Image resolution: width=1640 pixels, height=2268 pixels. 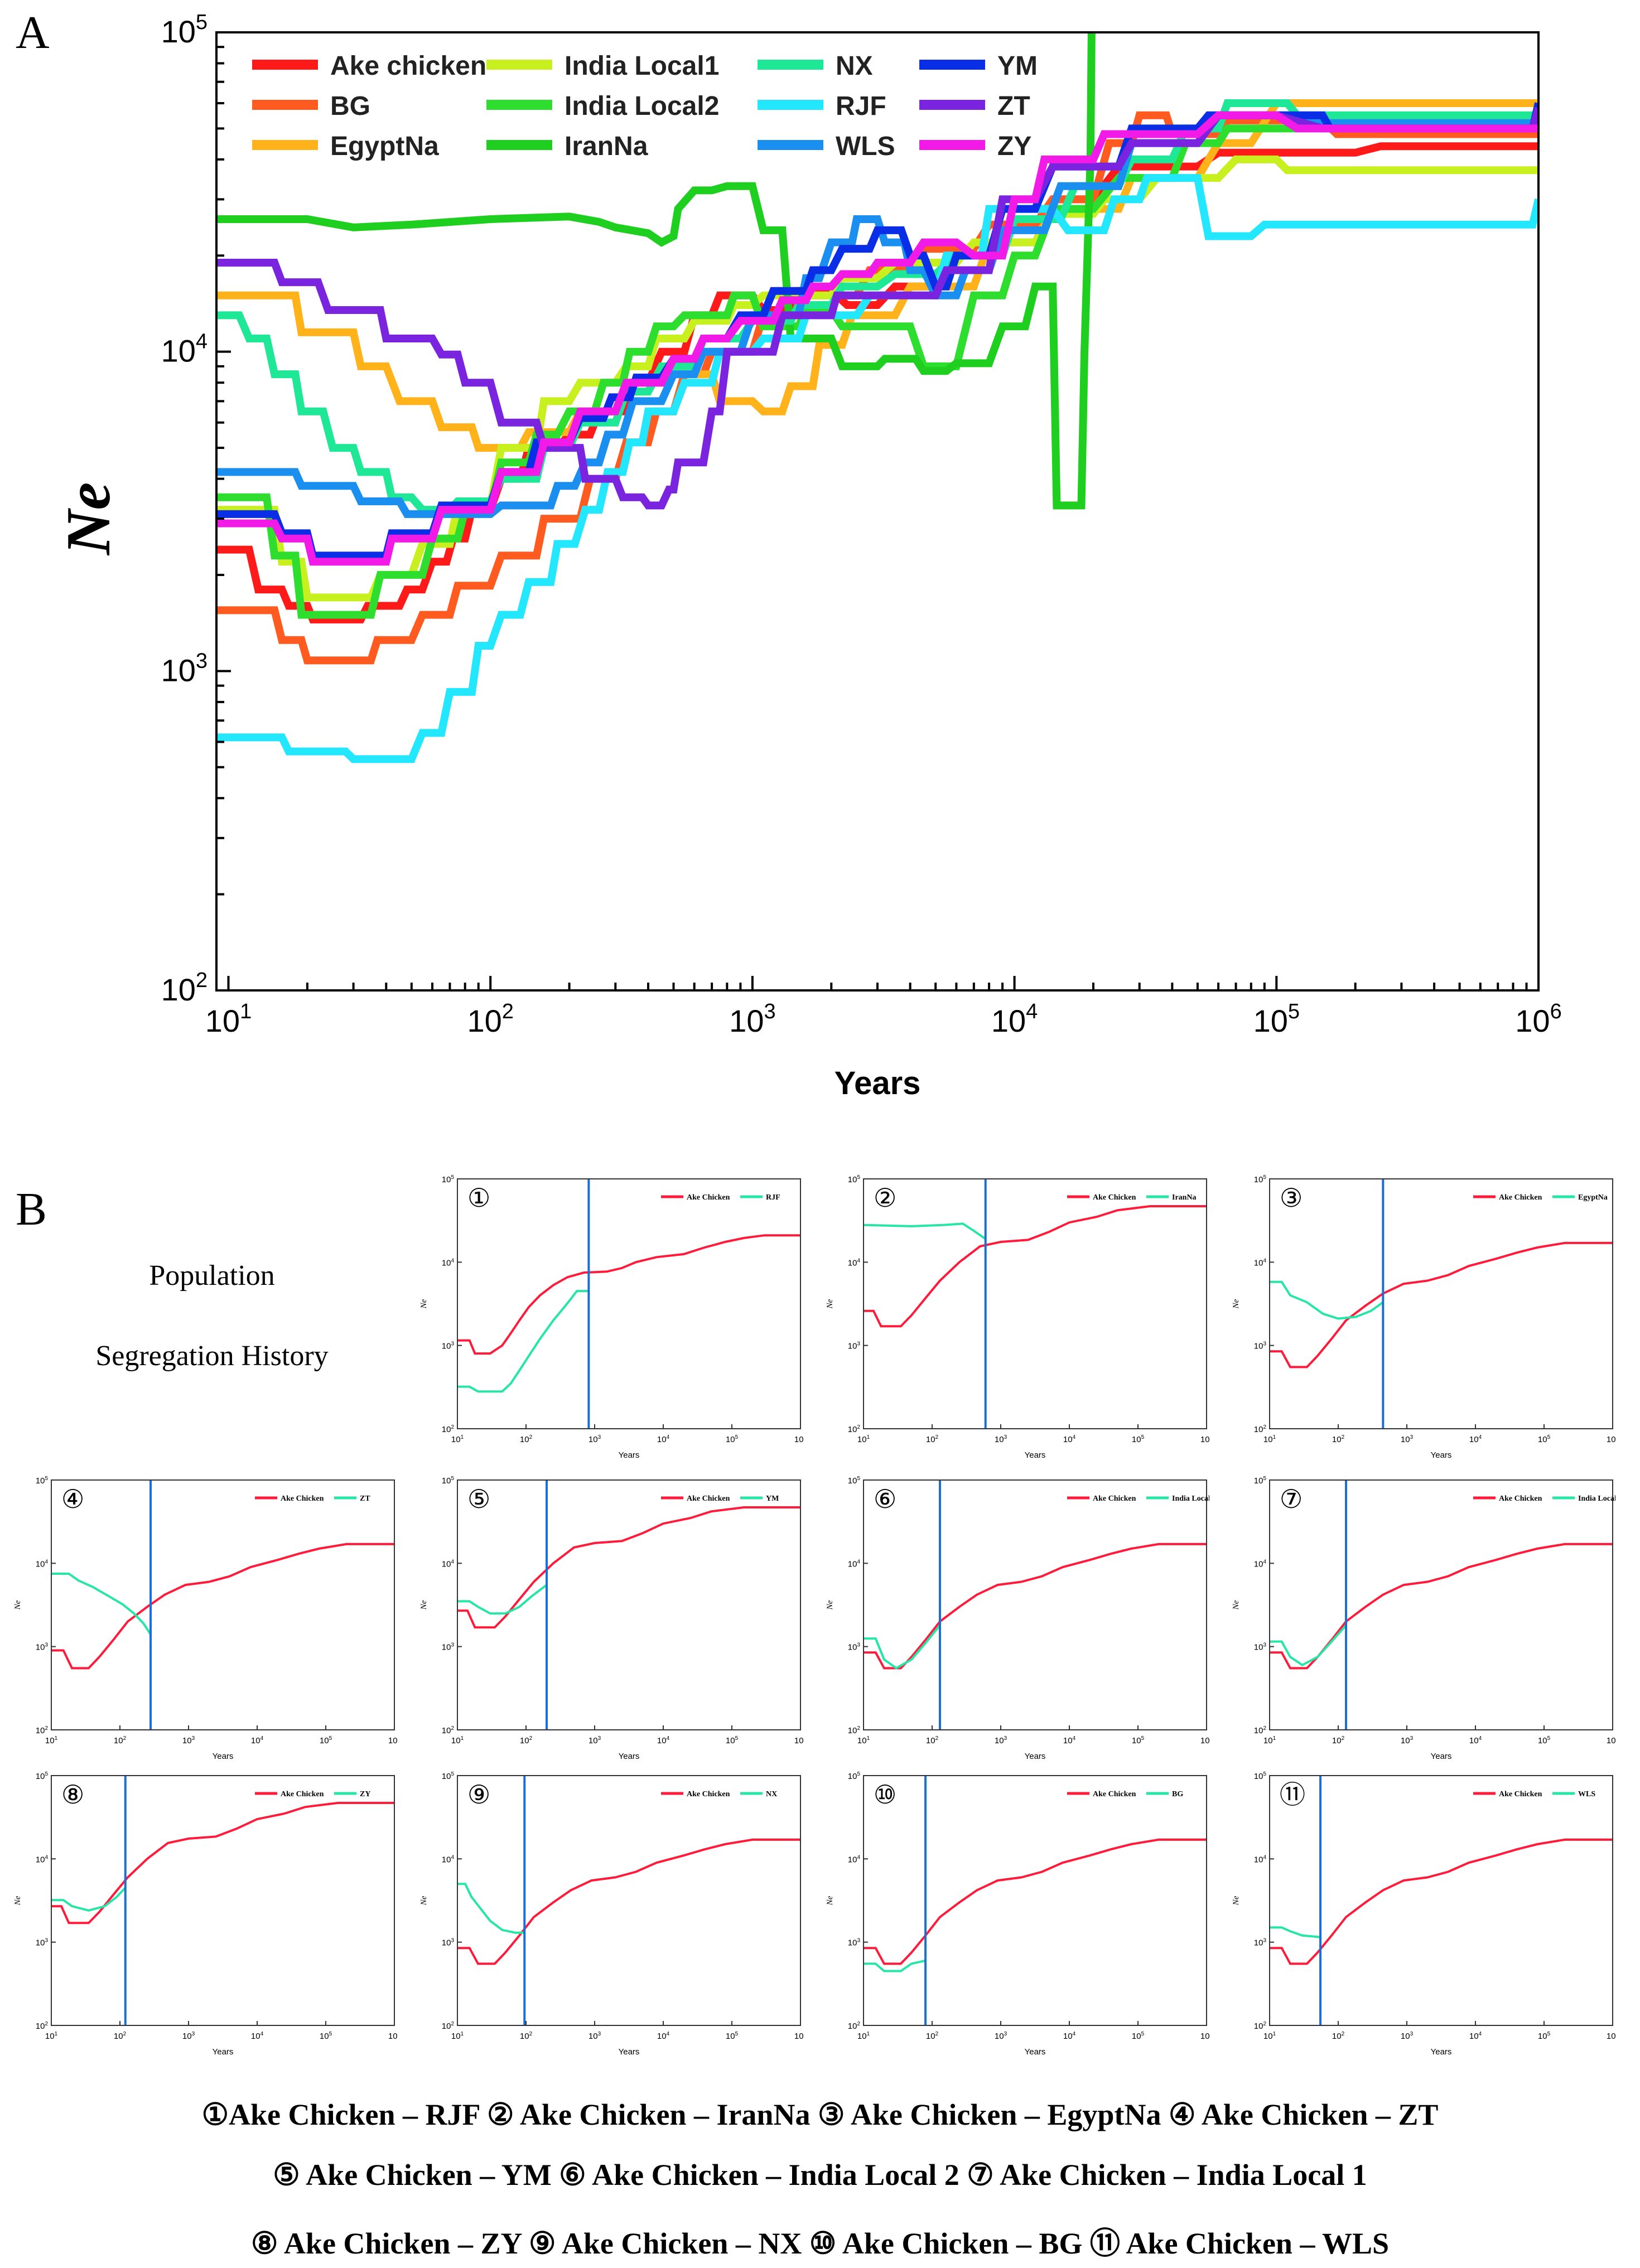 What do you see at coordinates (228, 1019) in the screenshot?
I see `x-tick-label-1: 10¹` at bounding box center [228, 1019].